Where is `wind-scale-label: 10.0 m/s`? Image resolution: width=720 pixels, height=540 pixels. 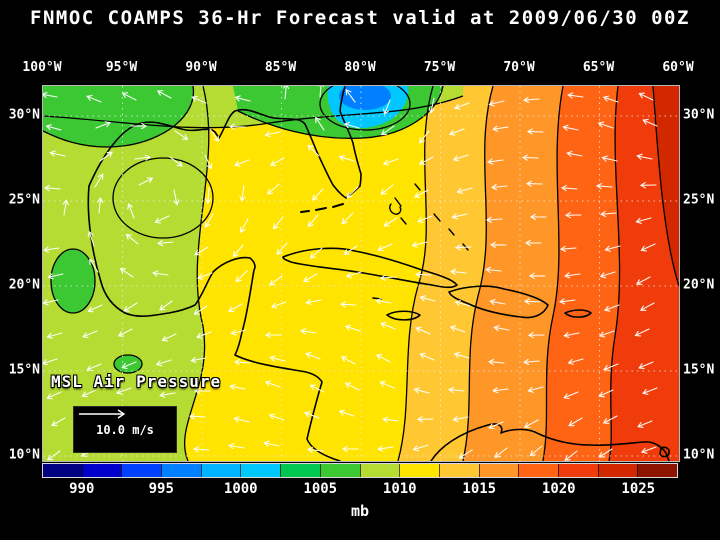 wind-scale-label: 10.0 m/s is located at coordinates (125, 429).